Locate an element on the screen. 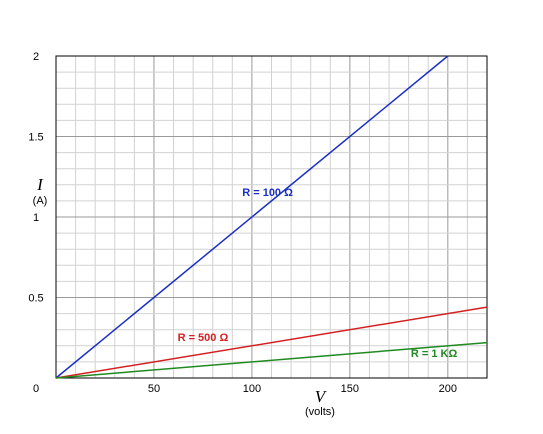 The width and height of the screenshot is (543, 434). y-tick-label: 2 is located at coordinates (36, 57).